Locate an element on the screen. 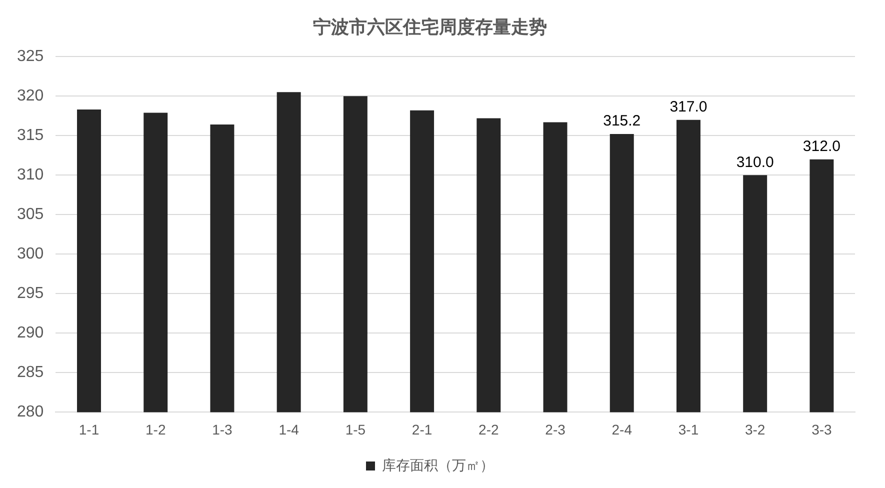 Image resolution: width=885 pixels, height=488 pixels. x-tick-label: 1-1 is located at coordinates (89, 429).